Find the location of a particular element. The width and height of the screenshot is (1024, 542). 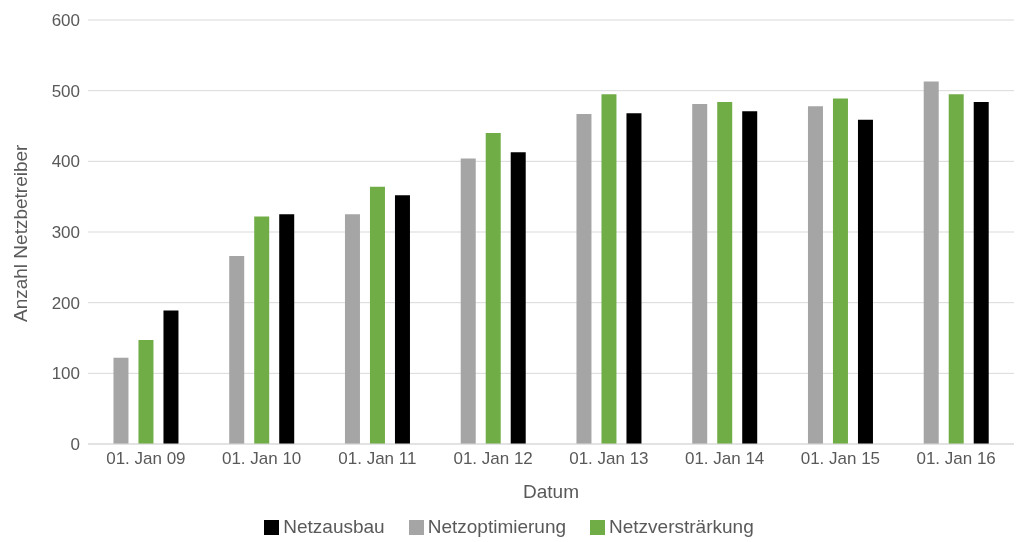

legend-label: Netzversträrkung is located at coordinates (681, 526).